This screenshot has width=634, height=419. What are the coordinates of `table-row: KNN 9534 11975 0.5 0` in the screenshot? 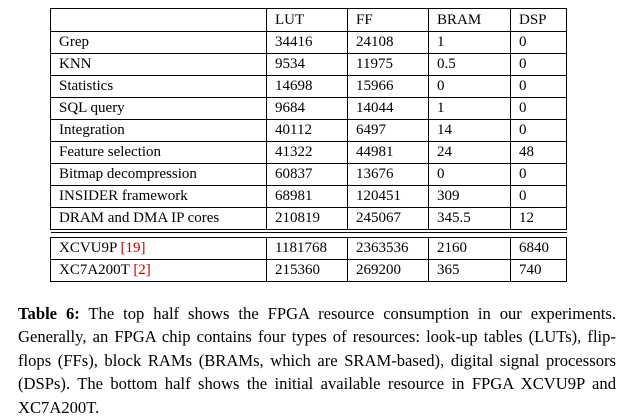 It's located at (308, 64).